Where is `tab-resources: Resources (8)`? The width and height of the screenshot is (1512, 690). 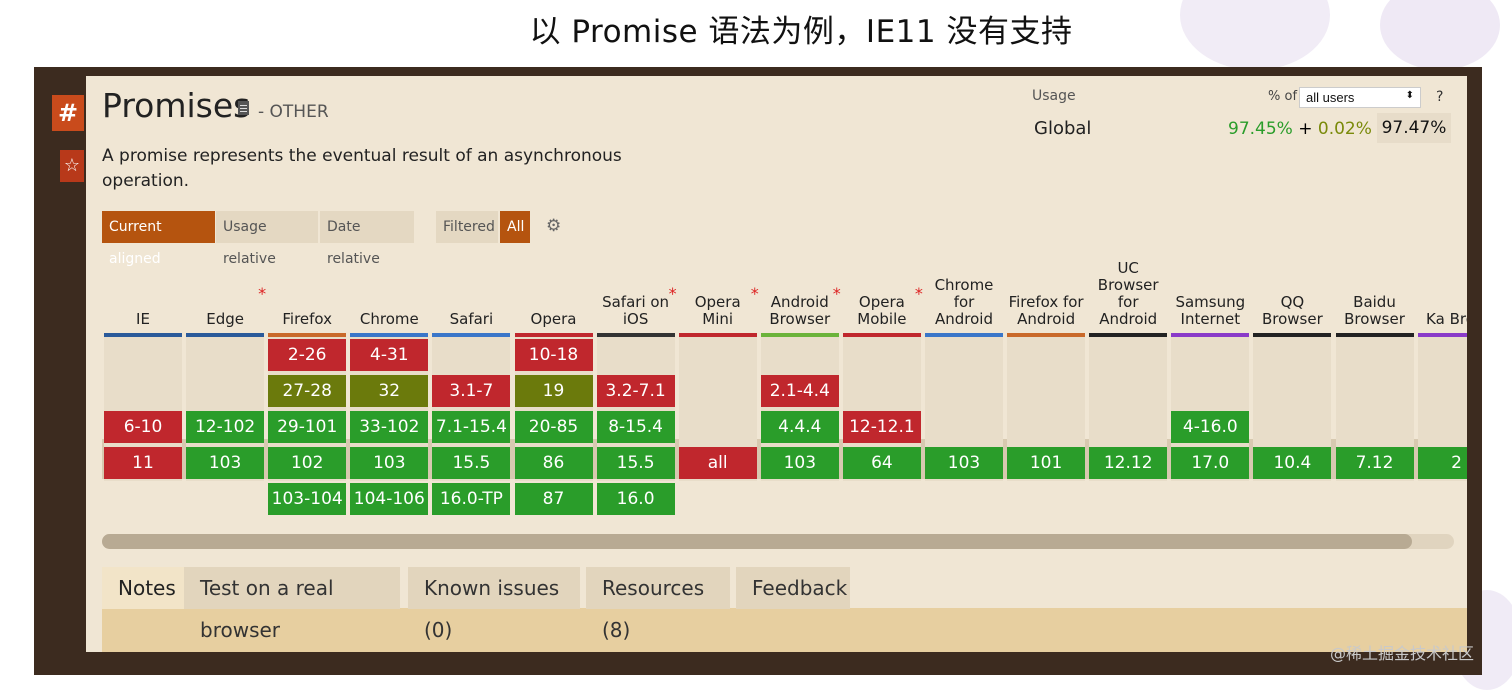 tab-resources: Resources (8) is located at coordinates (658, 604).